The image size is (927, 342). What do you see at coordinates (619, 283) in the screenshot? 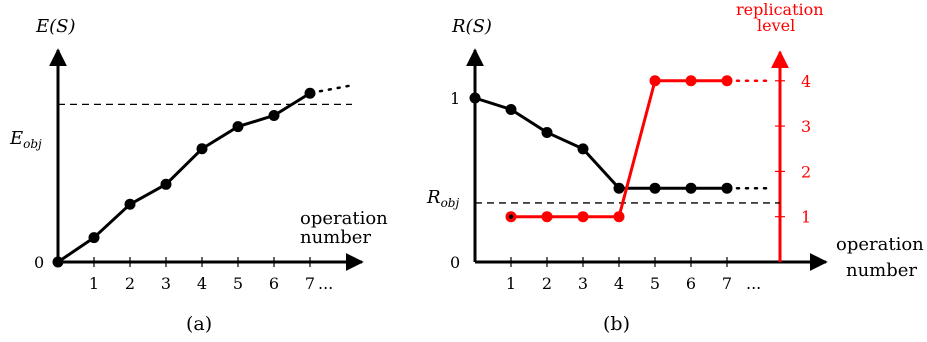
I see `panel-b-x-tick-label: 4` at bounding box center [619, 283].